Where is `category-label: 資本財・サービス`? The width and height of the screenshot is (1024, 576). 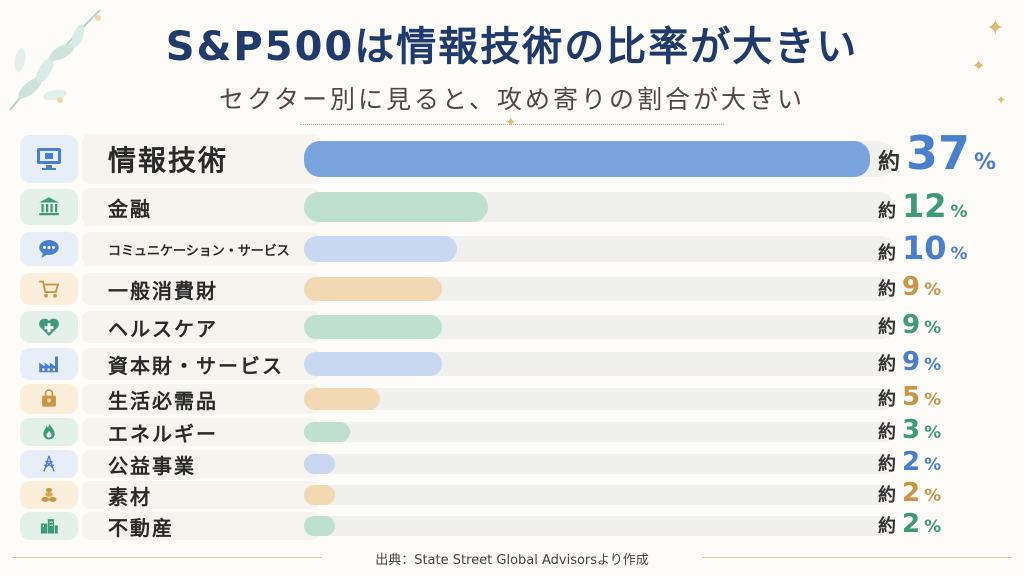 category-label: 資本財・サービス is located at coordinates (201, 364).